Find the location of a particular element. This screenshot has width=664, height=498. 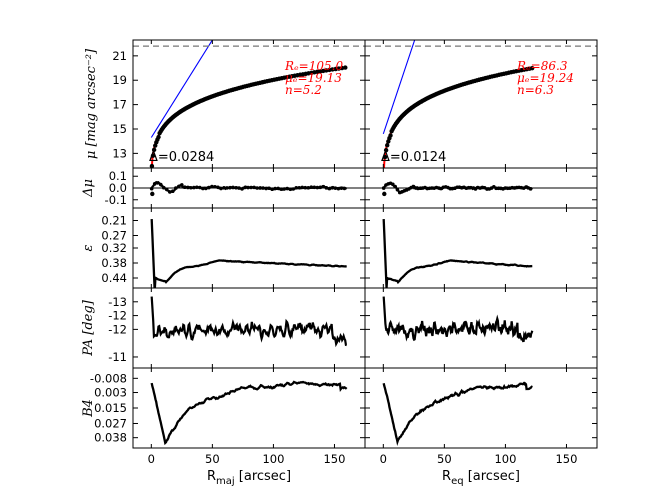

y-axis-label-delta-mu: Δμ is located at coordinates (88, 188).